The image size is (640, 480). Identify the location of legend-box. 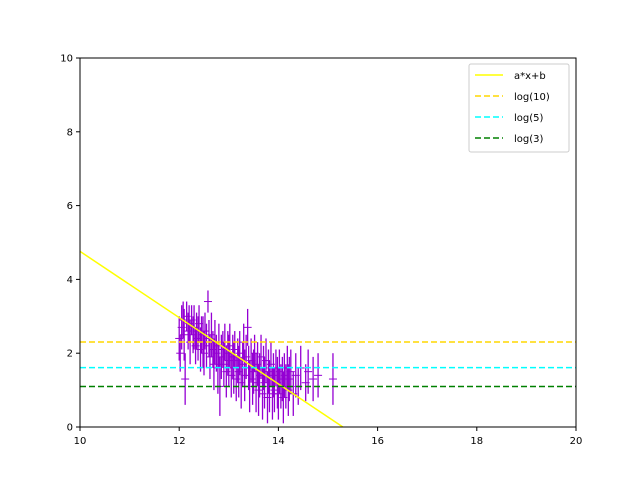
(519, 108).